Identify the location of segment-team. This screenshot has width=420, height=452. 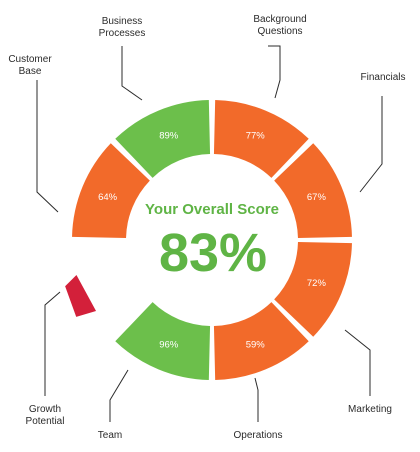
(163, 341).